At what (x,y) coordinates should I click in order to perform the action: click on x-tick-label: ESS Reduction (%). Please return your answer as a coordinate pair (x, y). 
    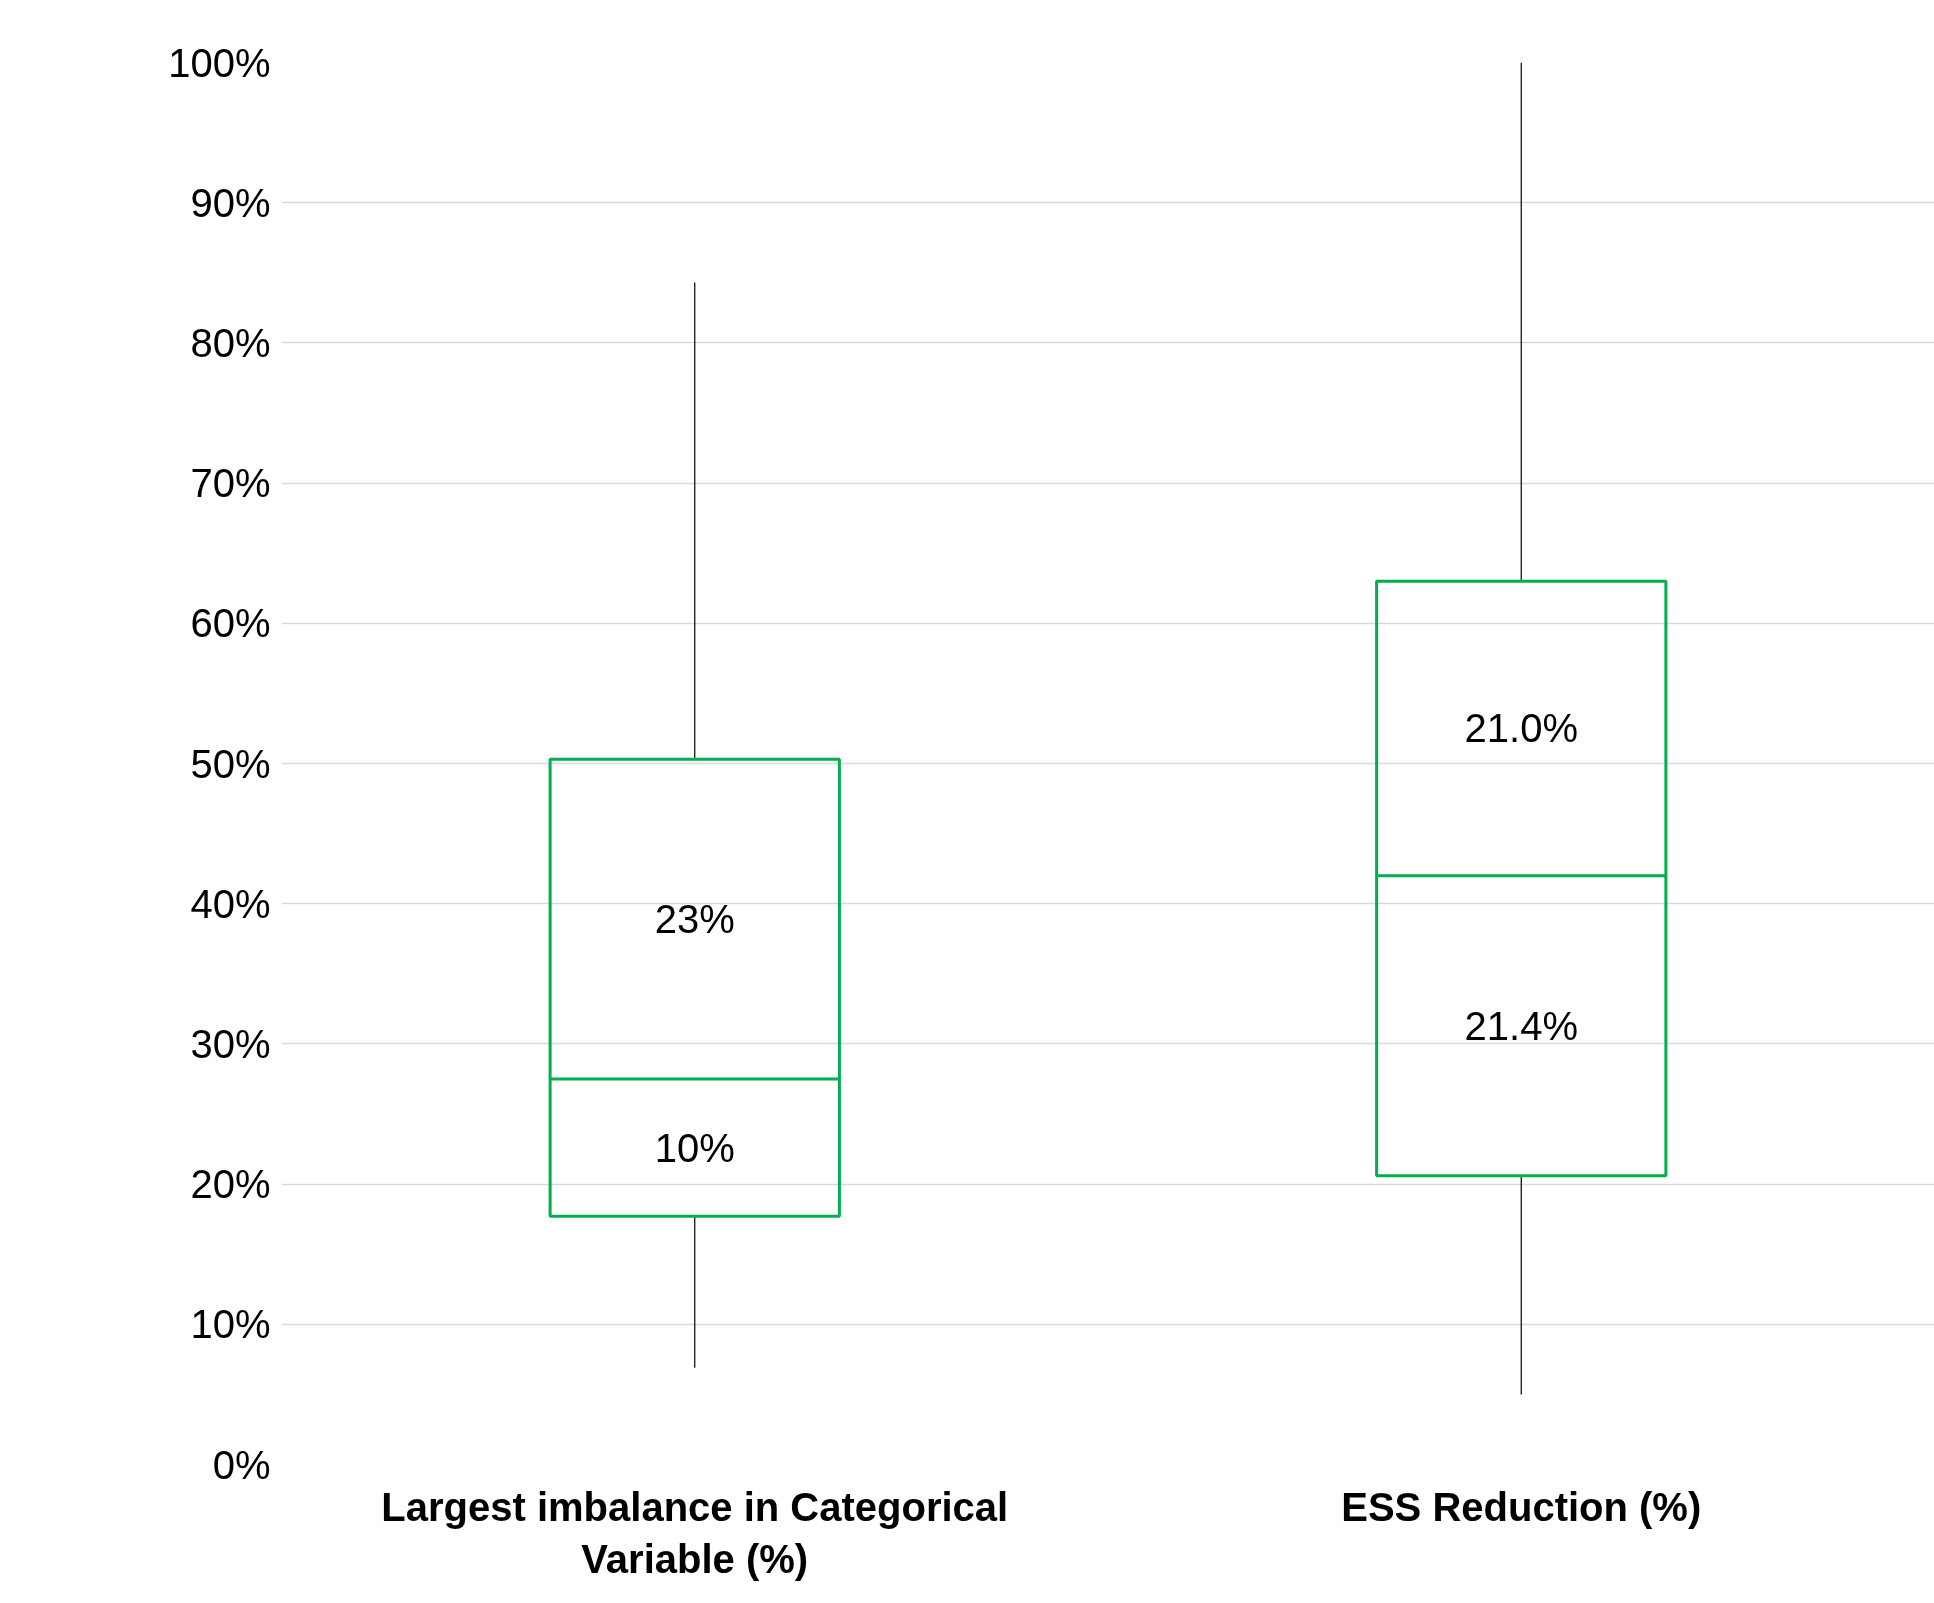
    Looking at the image, I should click on (1521, 1506).